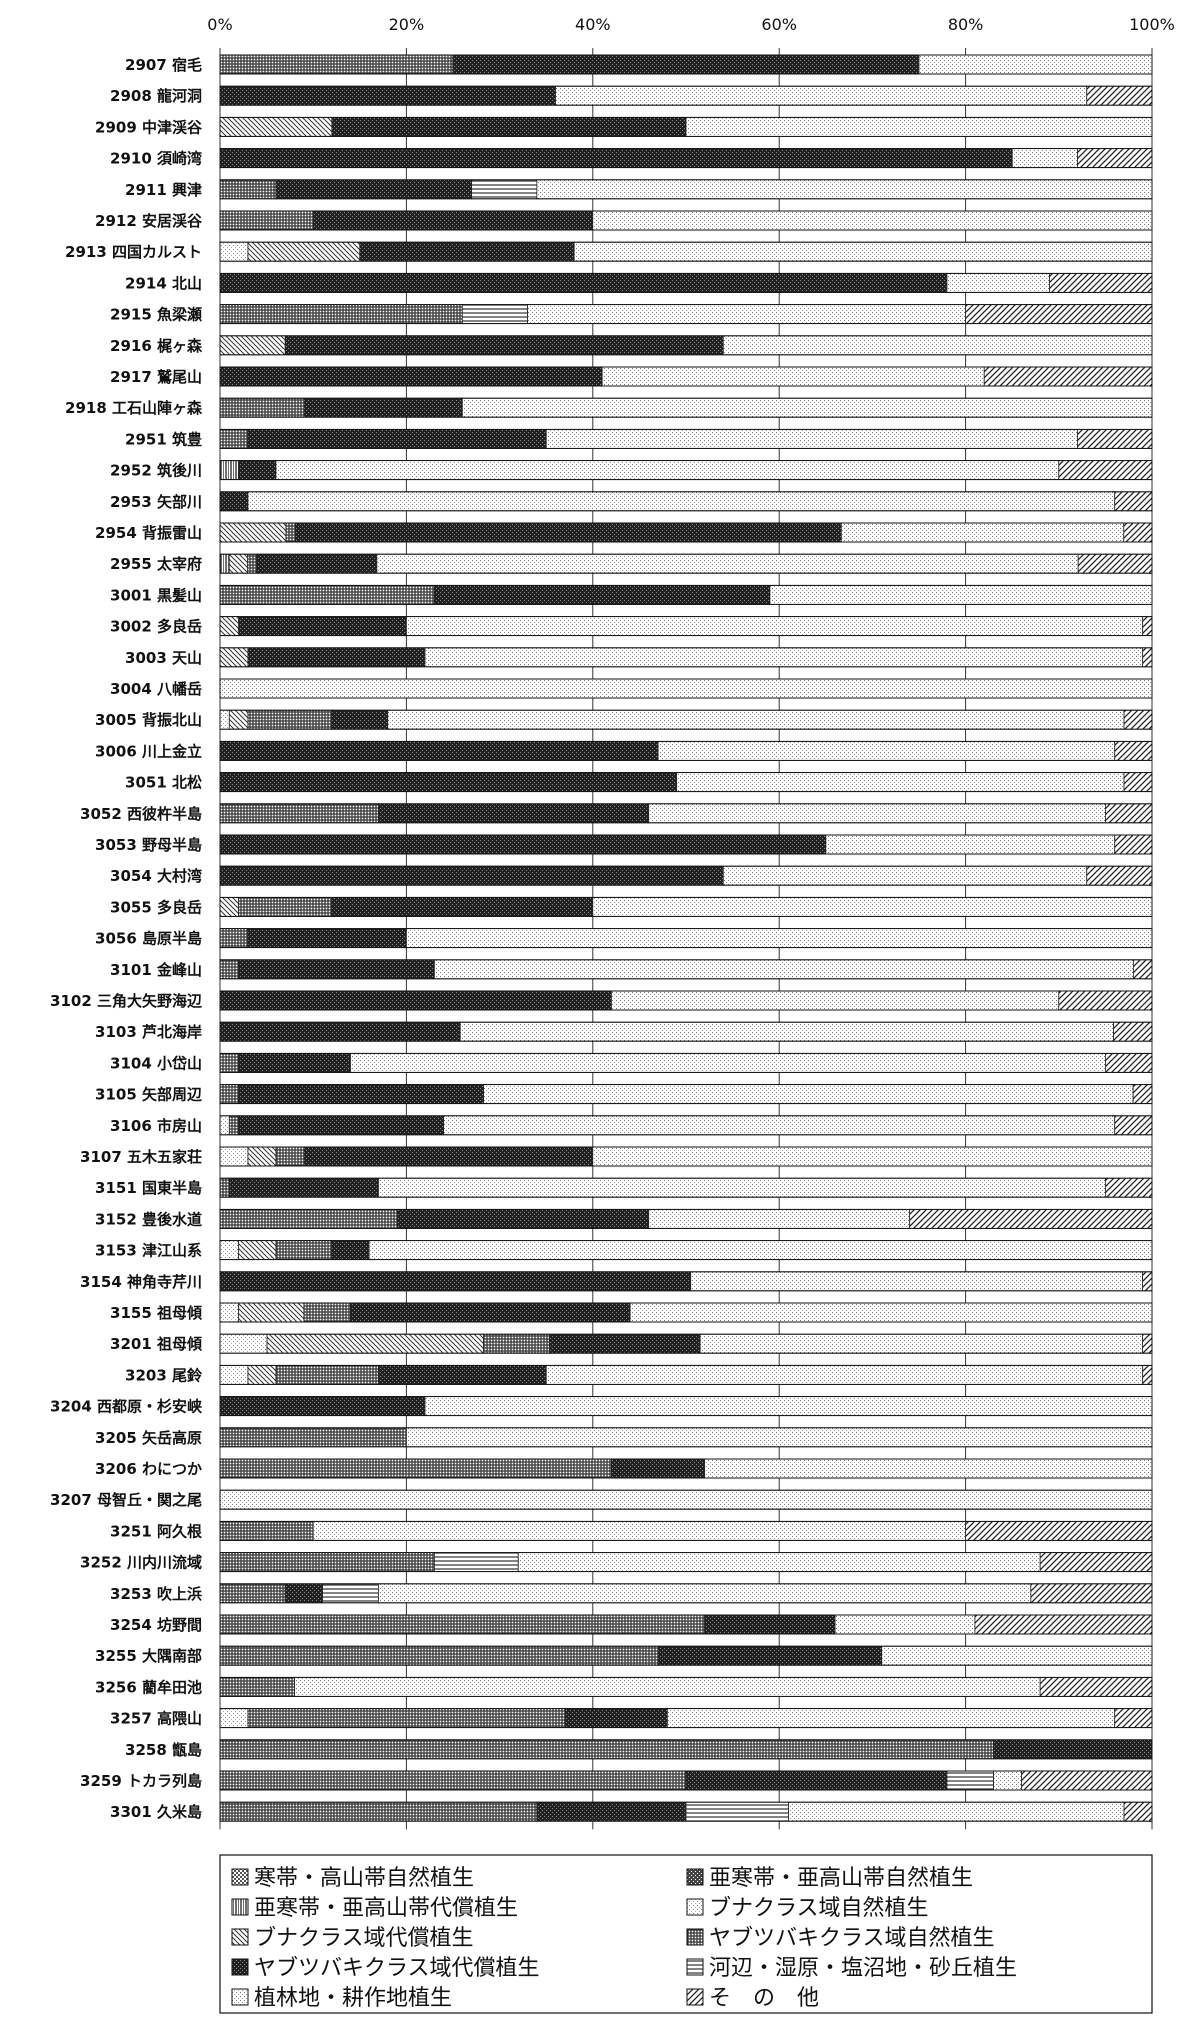  Describe the element at coordinates (163, 658) in the screenshot. I see `category-label: 3003 天山` at that location.